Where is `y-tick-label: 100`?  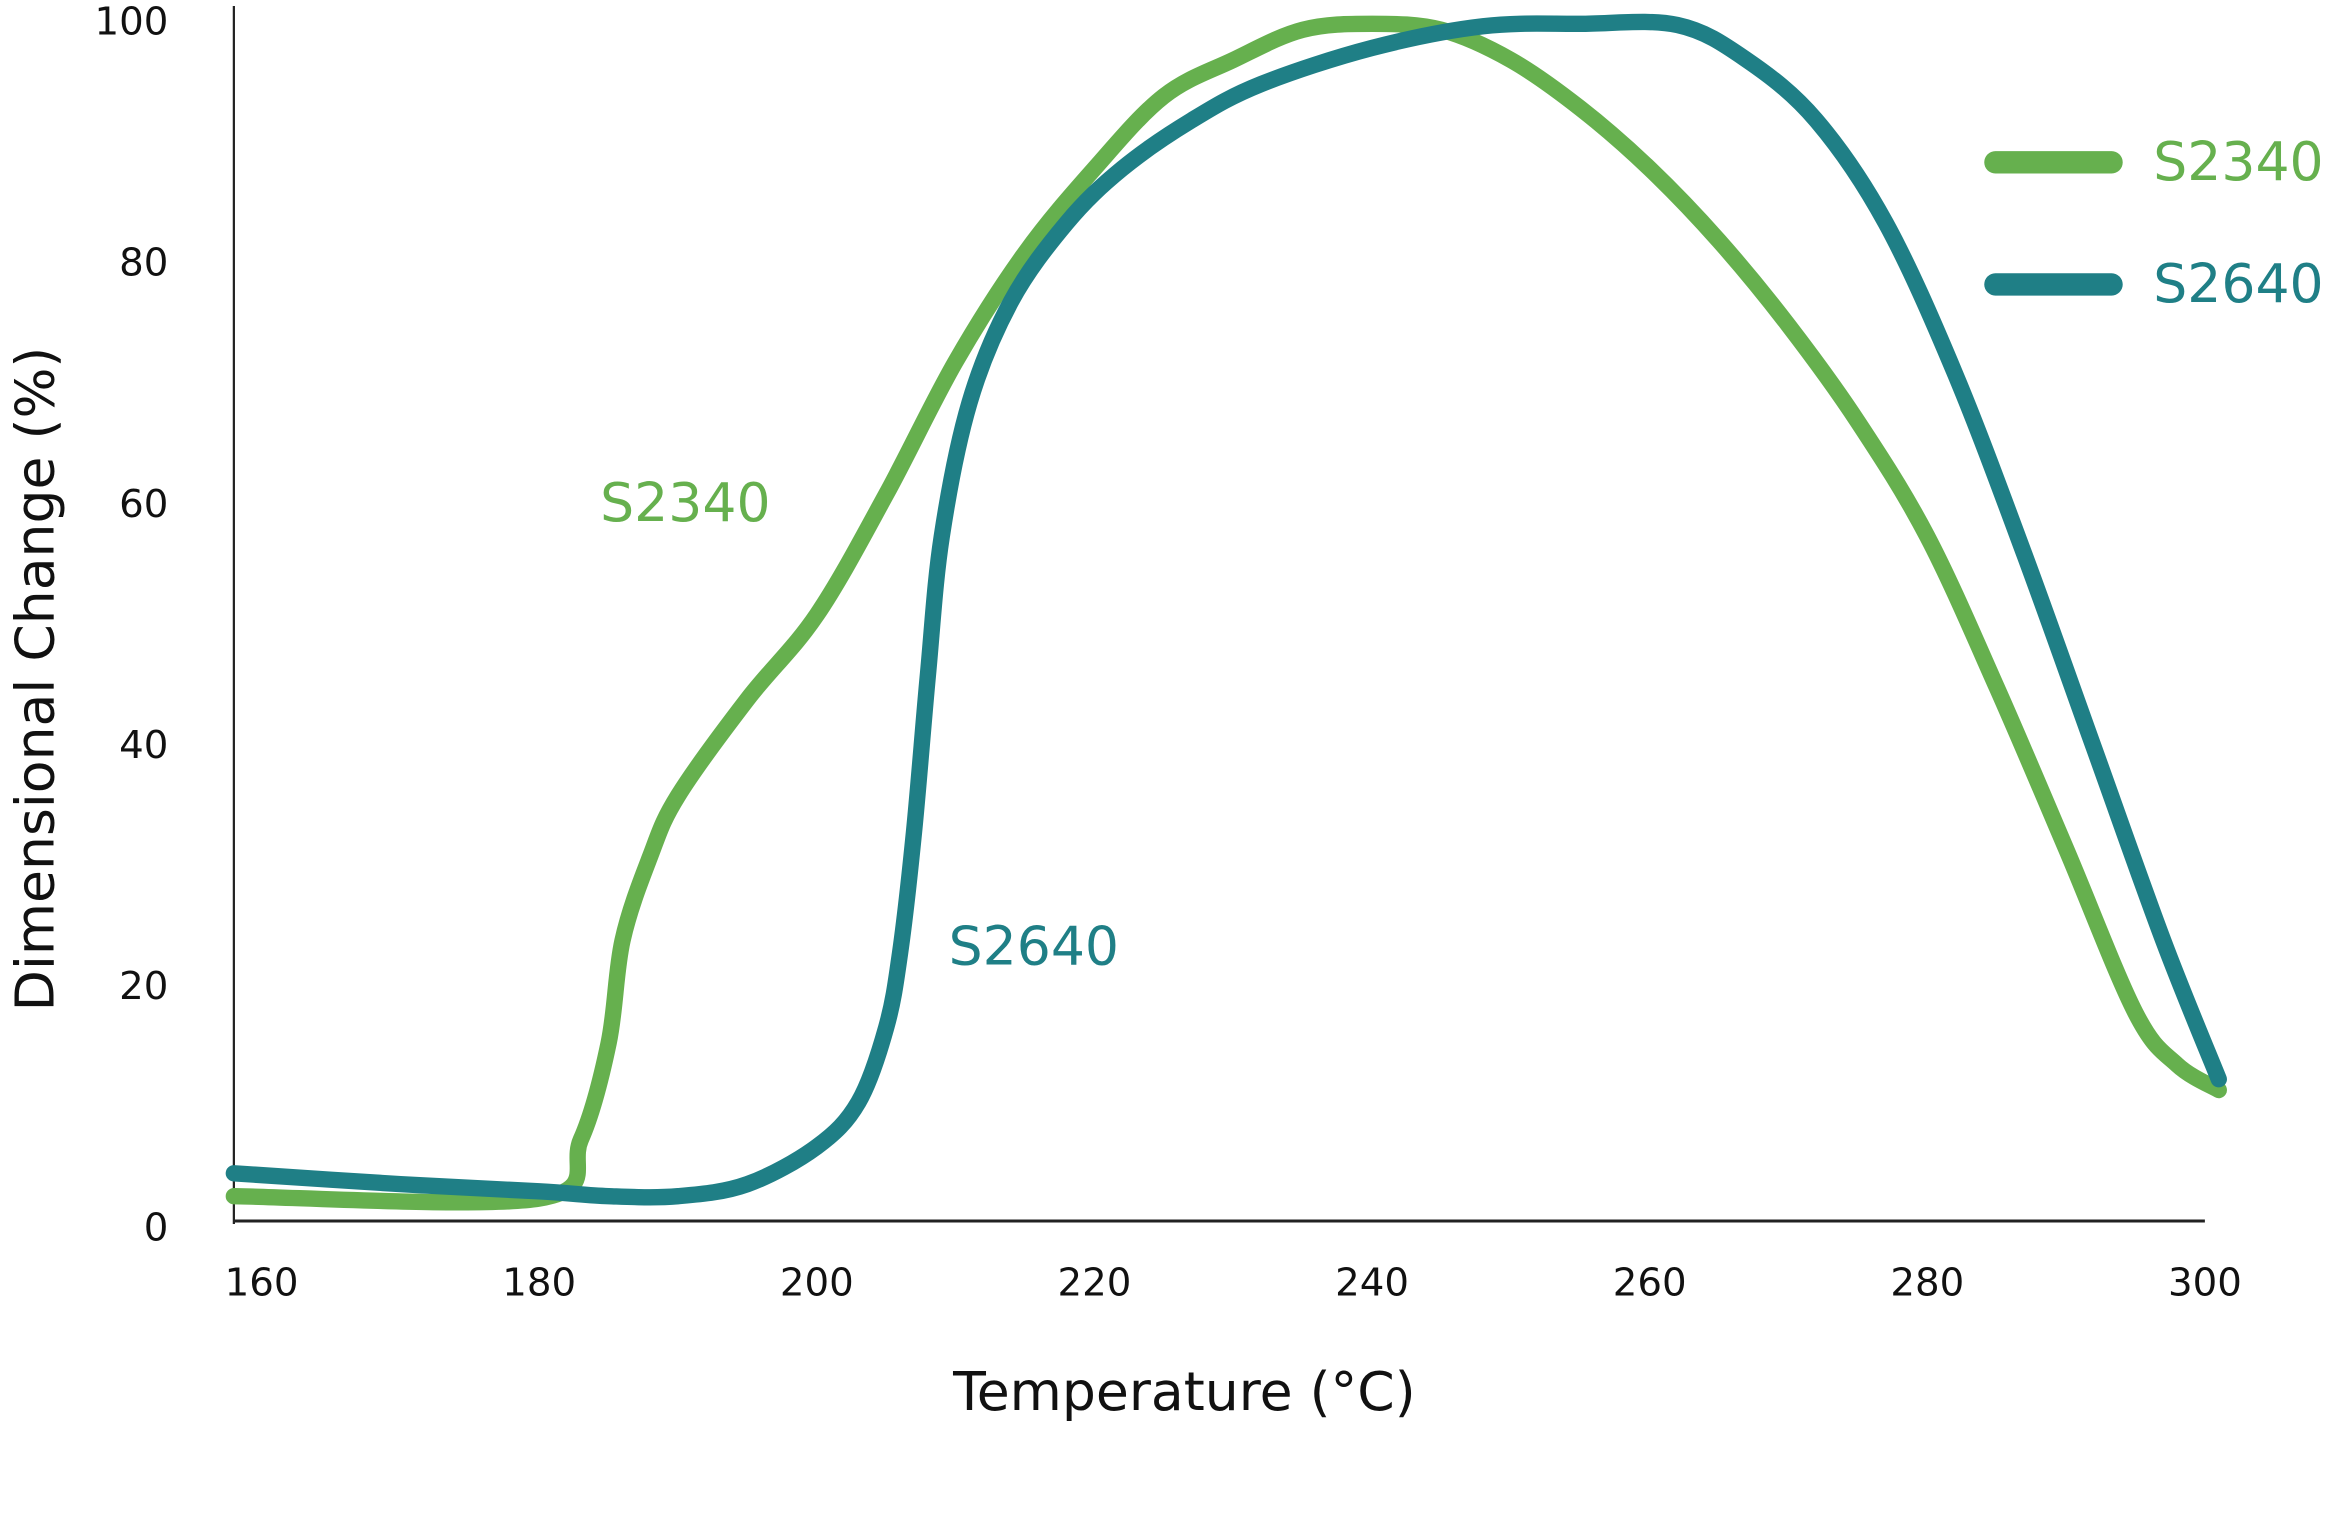
y-tick-label: 100 is located at coordinates (131, 22).